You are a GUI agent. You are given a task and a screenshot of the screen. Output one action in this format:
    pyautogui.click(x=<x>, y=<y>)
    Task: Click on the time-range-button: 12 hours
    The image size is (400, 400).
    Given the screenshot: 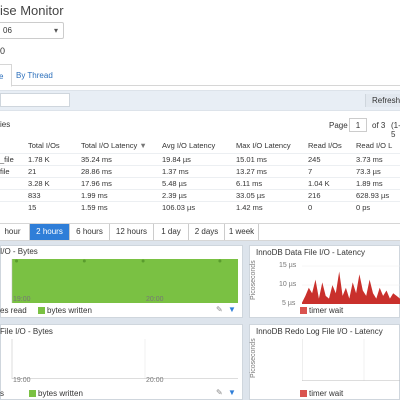 What is the action you would take?
    pyautogui.click(x=132, y=232)
    